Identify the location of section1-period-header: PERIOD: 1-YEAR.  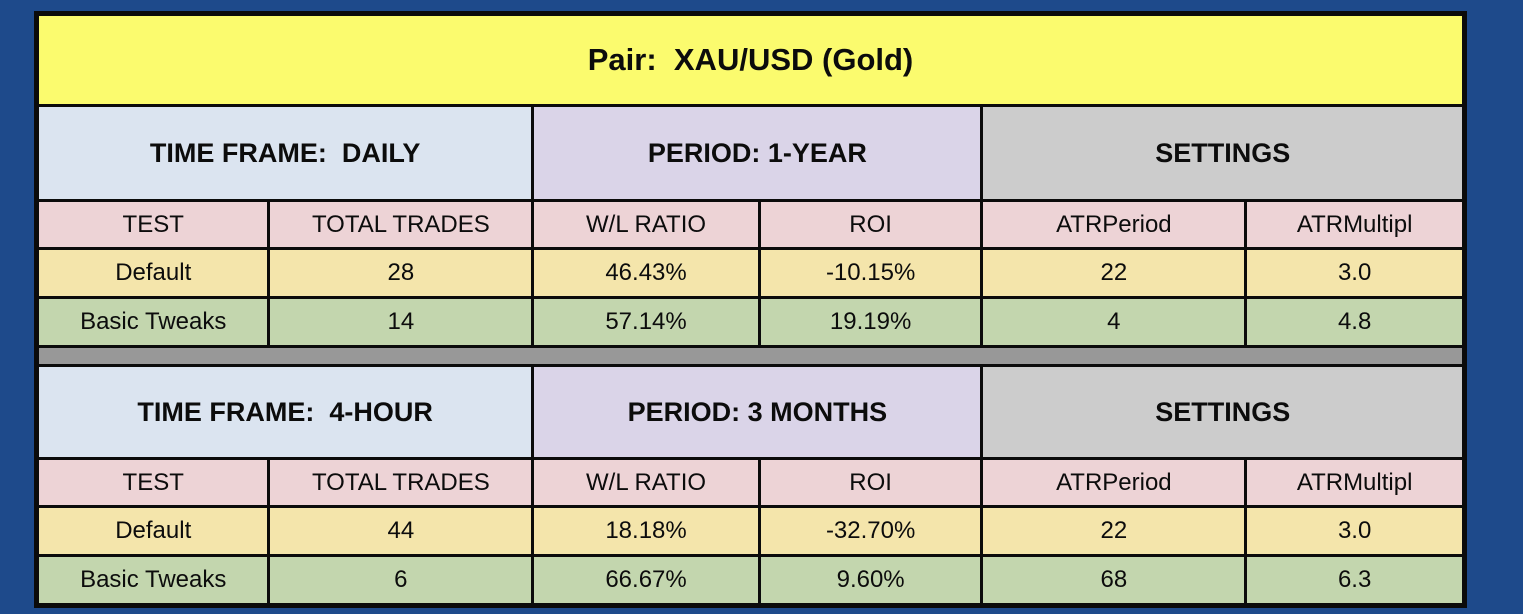
(757, 153).